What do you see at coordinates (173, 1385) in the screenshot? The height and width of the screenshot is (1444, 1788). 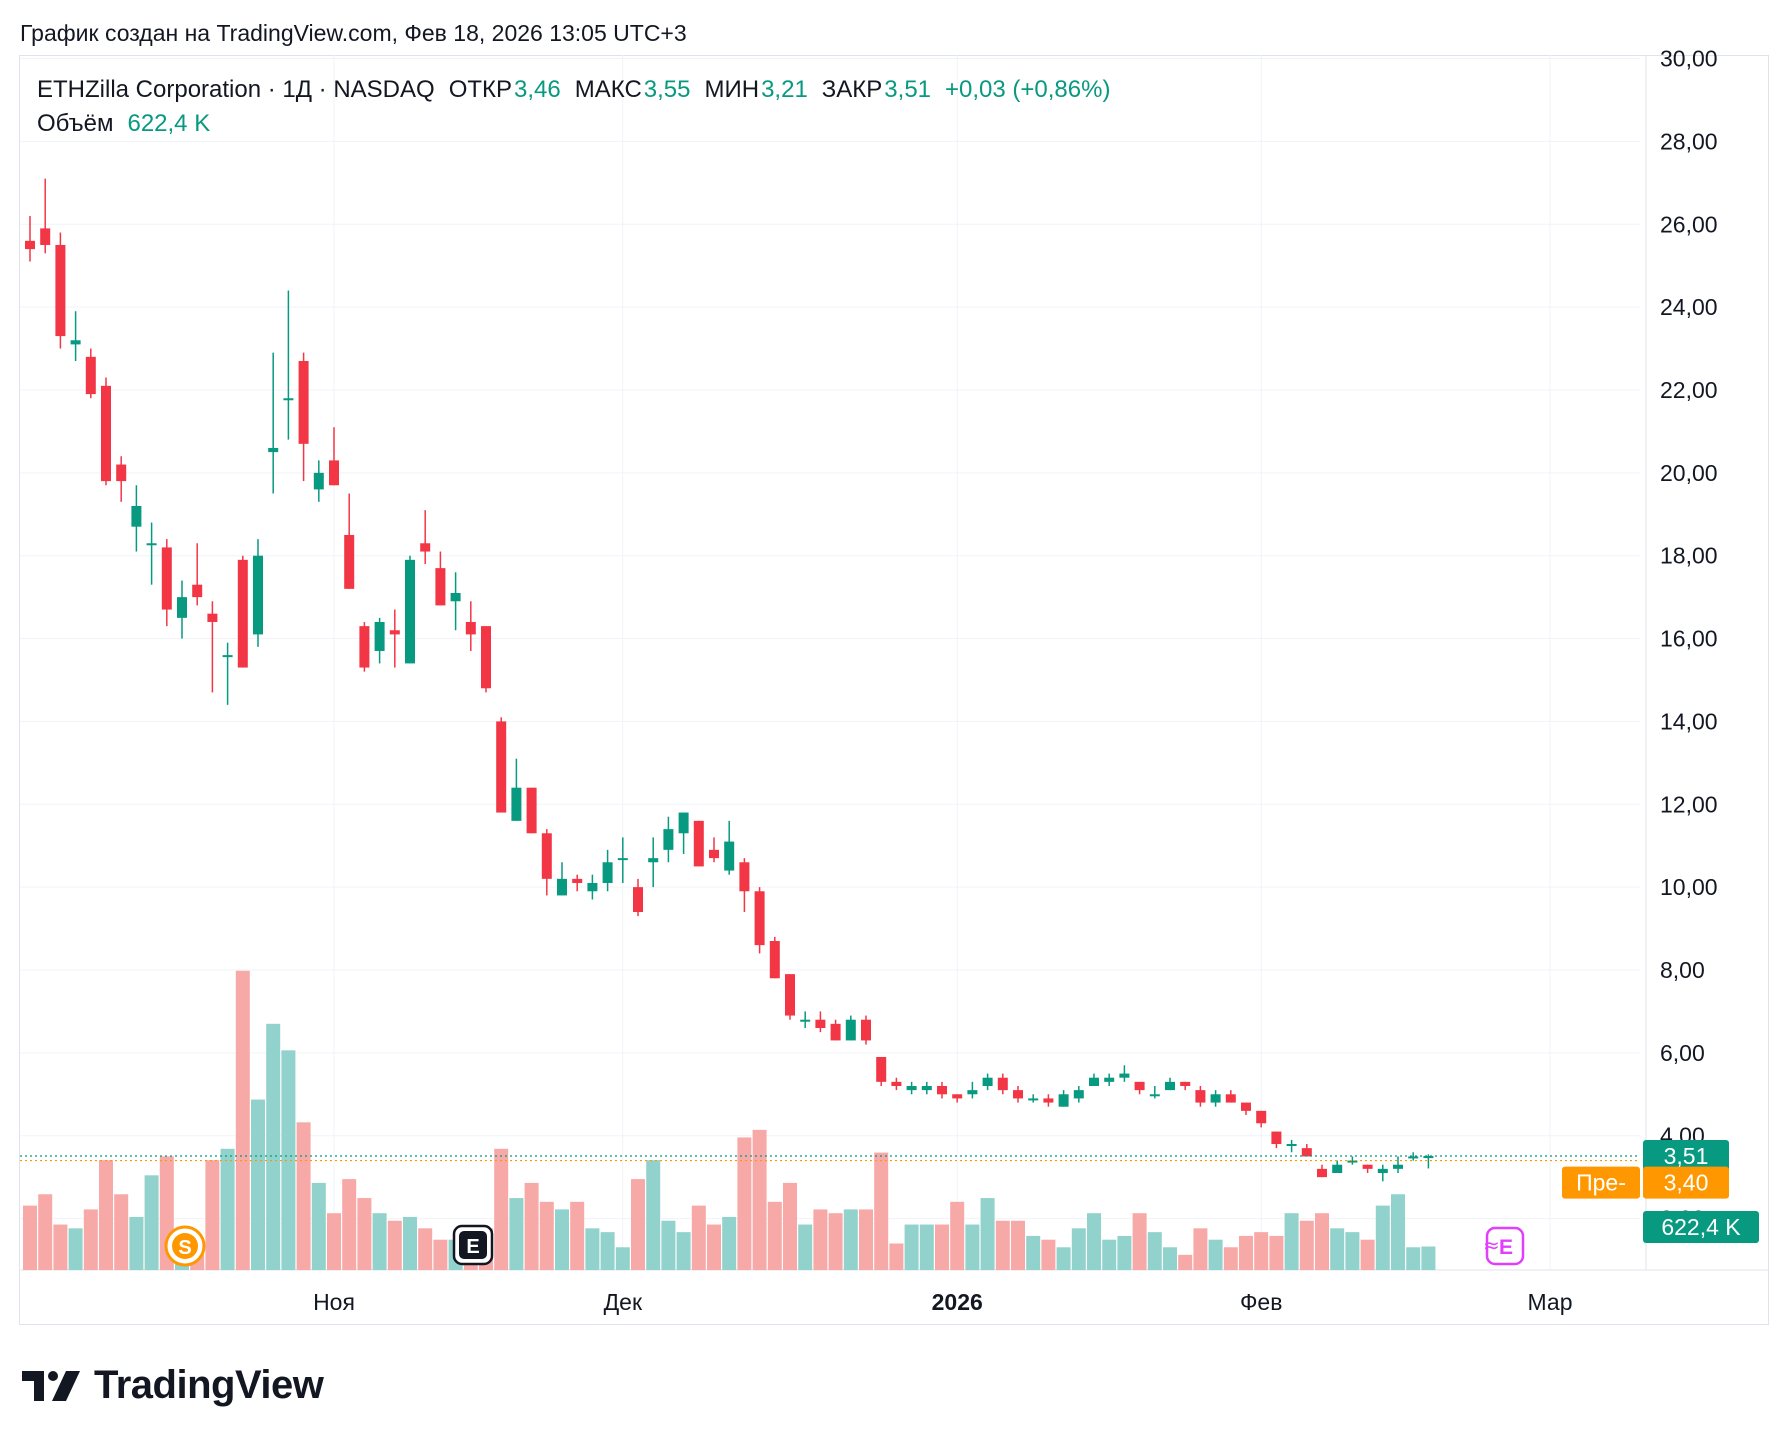 I see `tradingview-logo: TradingView` at bounding box center [173, 1385].